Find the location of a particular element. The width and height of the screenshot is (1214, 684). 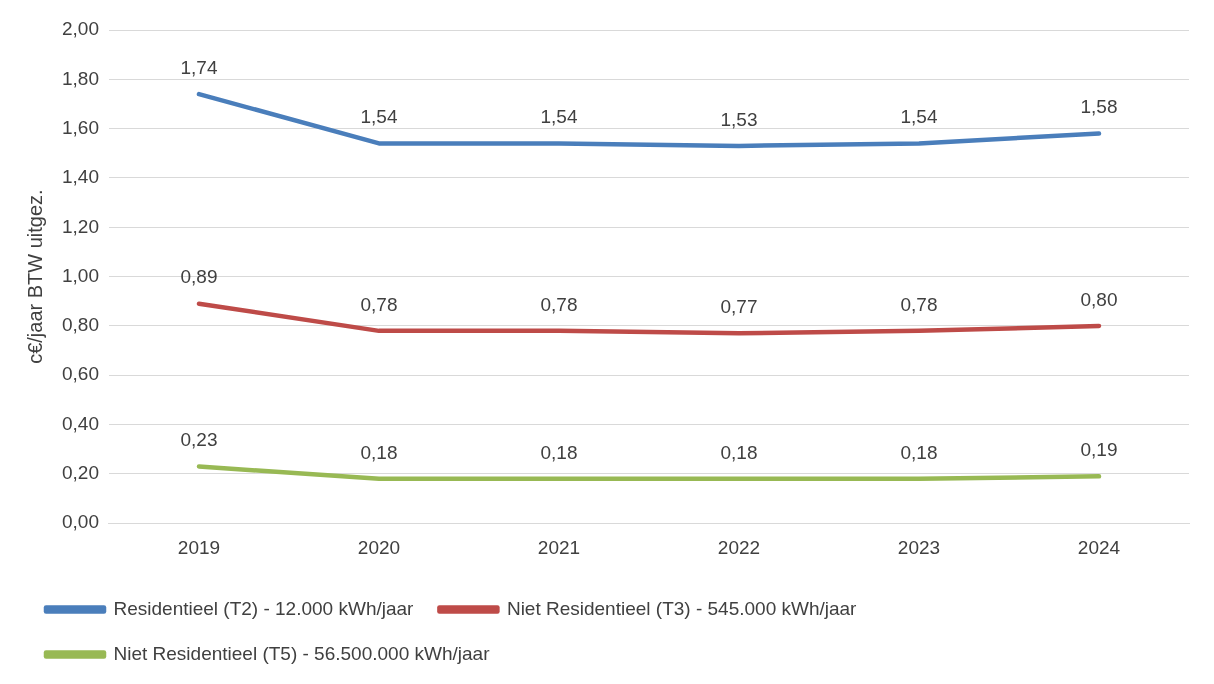

data-label: 0,23 is located at coordinates (199, 440).